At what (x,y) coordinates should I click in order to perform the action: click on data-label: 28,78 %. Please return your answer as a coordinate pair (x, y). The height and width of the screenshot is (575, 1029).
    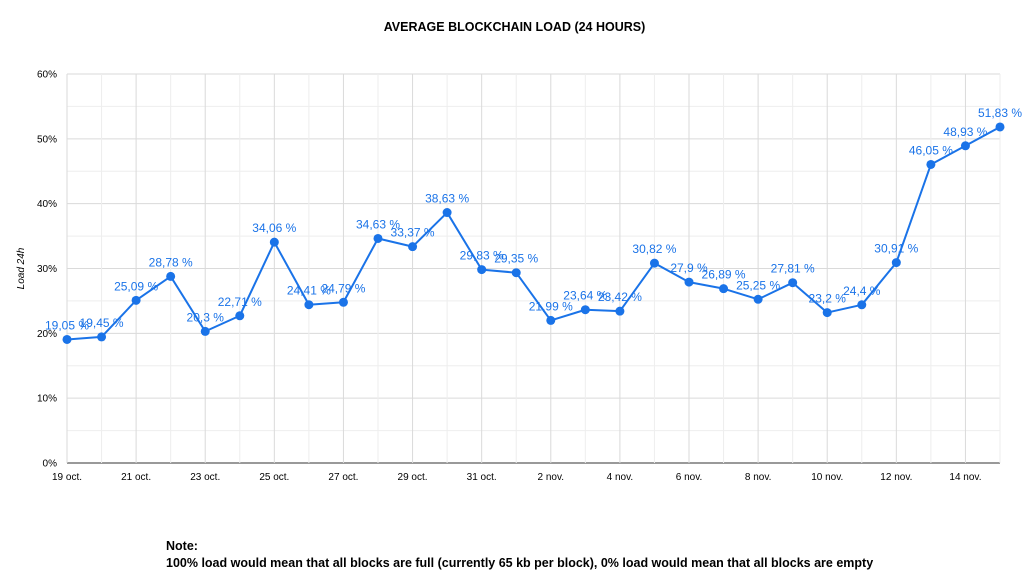
    Looking at the image, I should click on (171, 262).